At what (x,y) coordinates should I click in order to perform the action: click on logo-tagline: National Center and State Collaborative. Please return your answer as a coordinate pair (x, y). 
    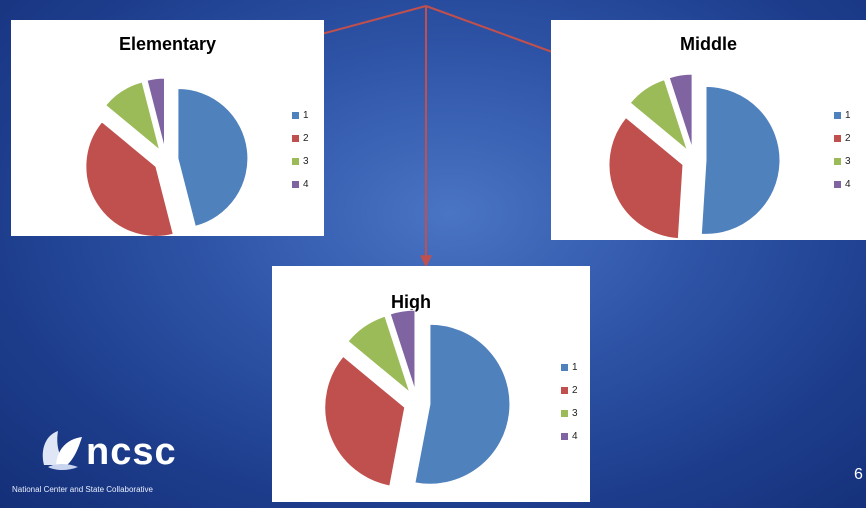
    Looking at the image, I should click on (82, 489).